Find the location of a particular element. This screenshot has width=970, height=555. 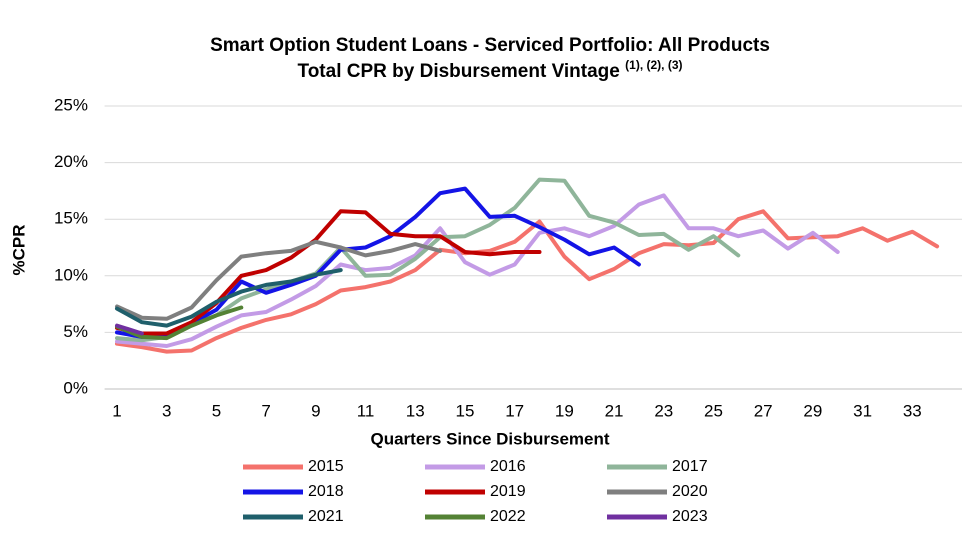

subtitle-text: Total CPR by Disbursement Vintage is located at coordinates (459, 71).